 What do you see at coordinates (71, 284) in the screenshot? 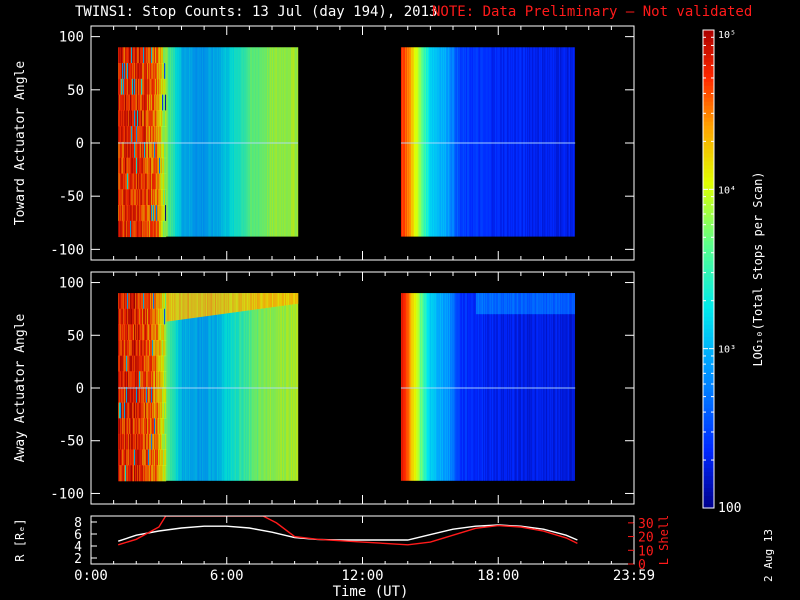
I see `y-tick-label: 100` at bounding box center [71, 284].